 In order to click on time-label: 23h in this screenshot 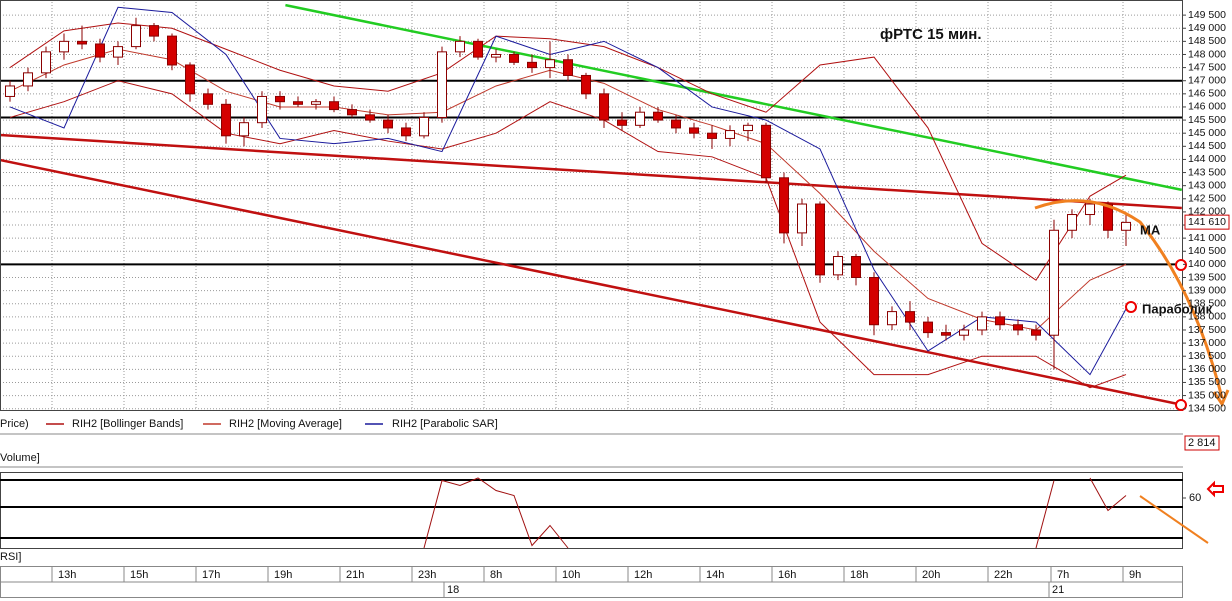, I will do `click(427, 575)`.